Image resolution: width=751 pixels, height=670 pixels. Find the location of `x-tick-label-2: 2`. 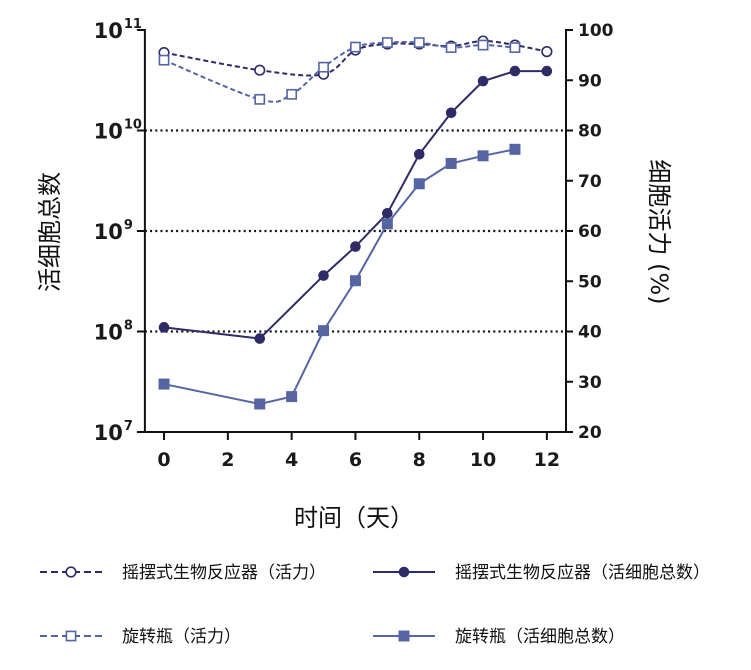

x-tick-label-2: 2 is located at coordinates (227, 460).